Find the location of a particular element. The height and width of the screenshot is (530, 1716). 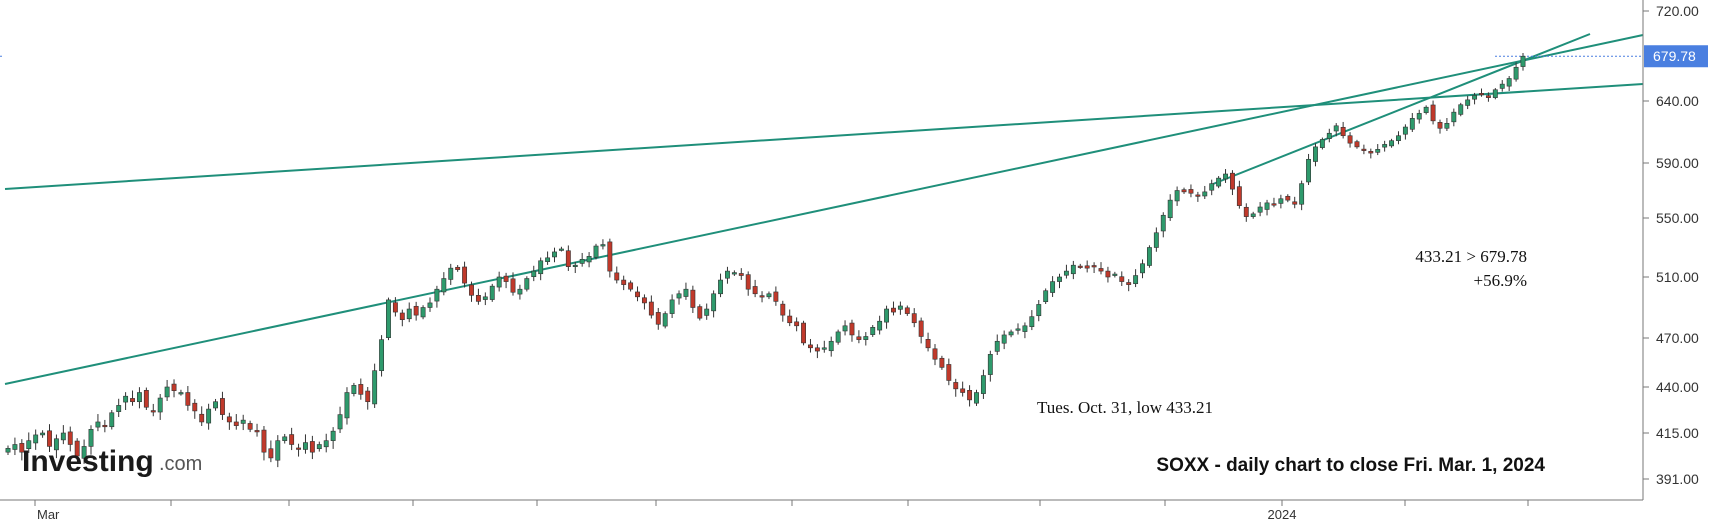

y-tick-label: 391.00 is located at coordinates (1677, 479).